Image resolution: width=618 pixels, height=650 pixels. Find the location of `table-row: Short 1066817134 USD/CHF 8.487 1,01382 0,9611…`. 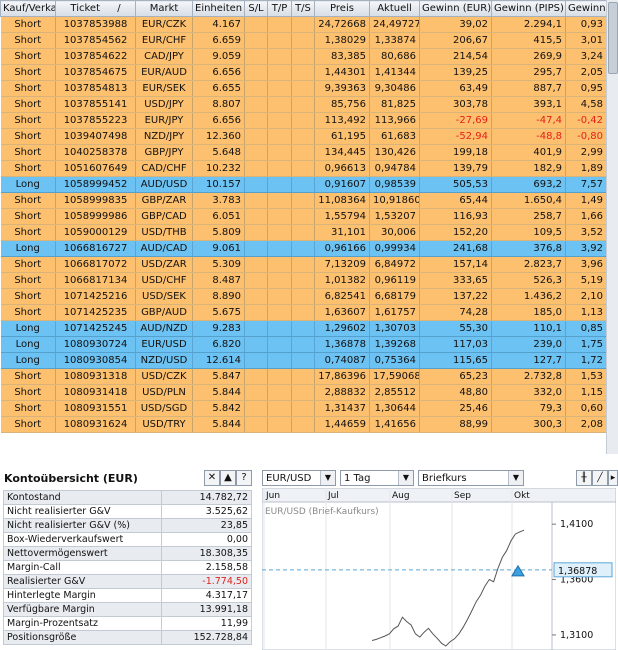

table-row: Short 1066817134 USD/CHF 8.487 1,01382 0,9611… is located at coordinates (303, 280).